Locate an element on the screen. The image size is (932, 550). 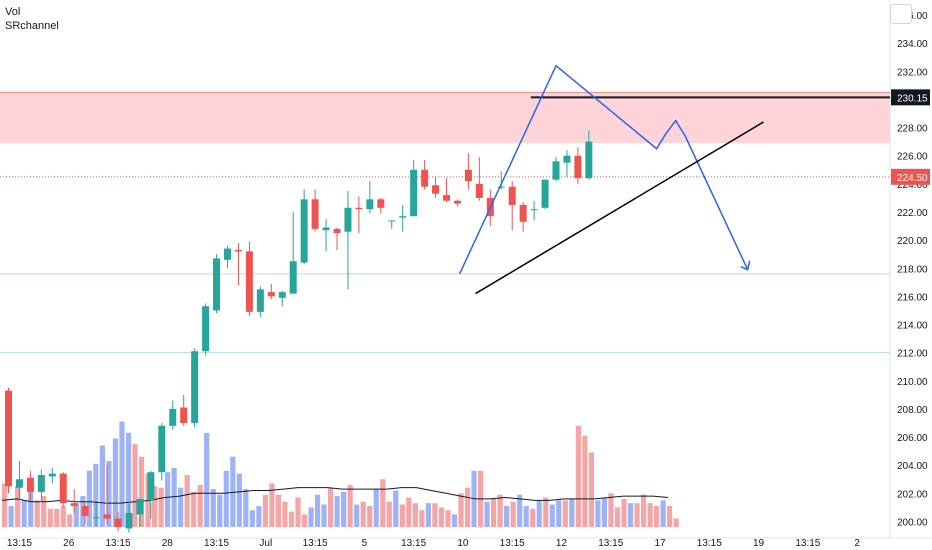
price-tick-label: 206.00 is located at coordinates (912, 438).